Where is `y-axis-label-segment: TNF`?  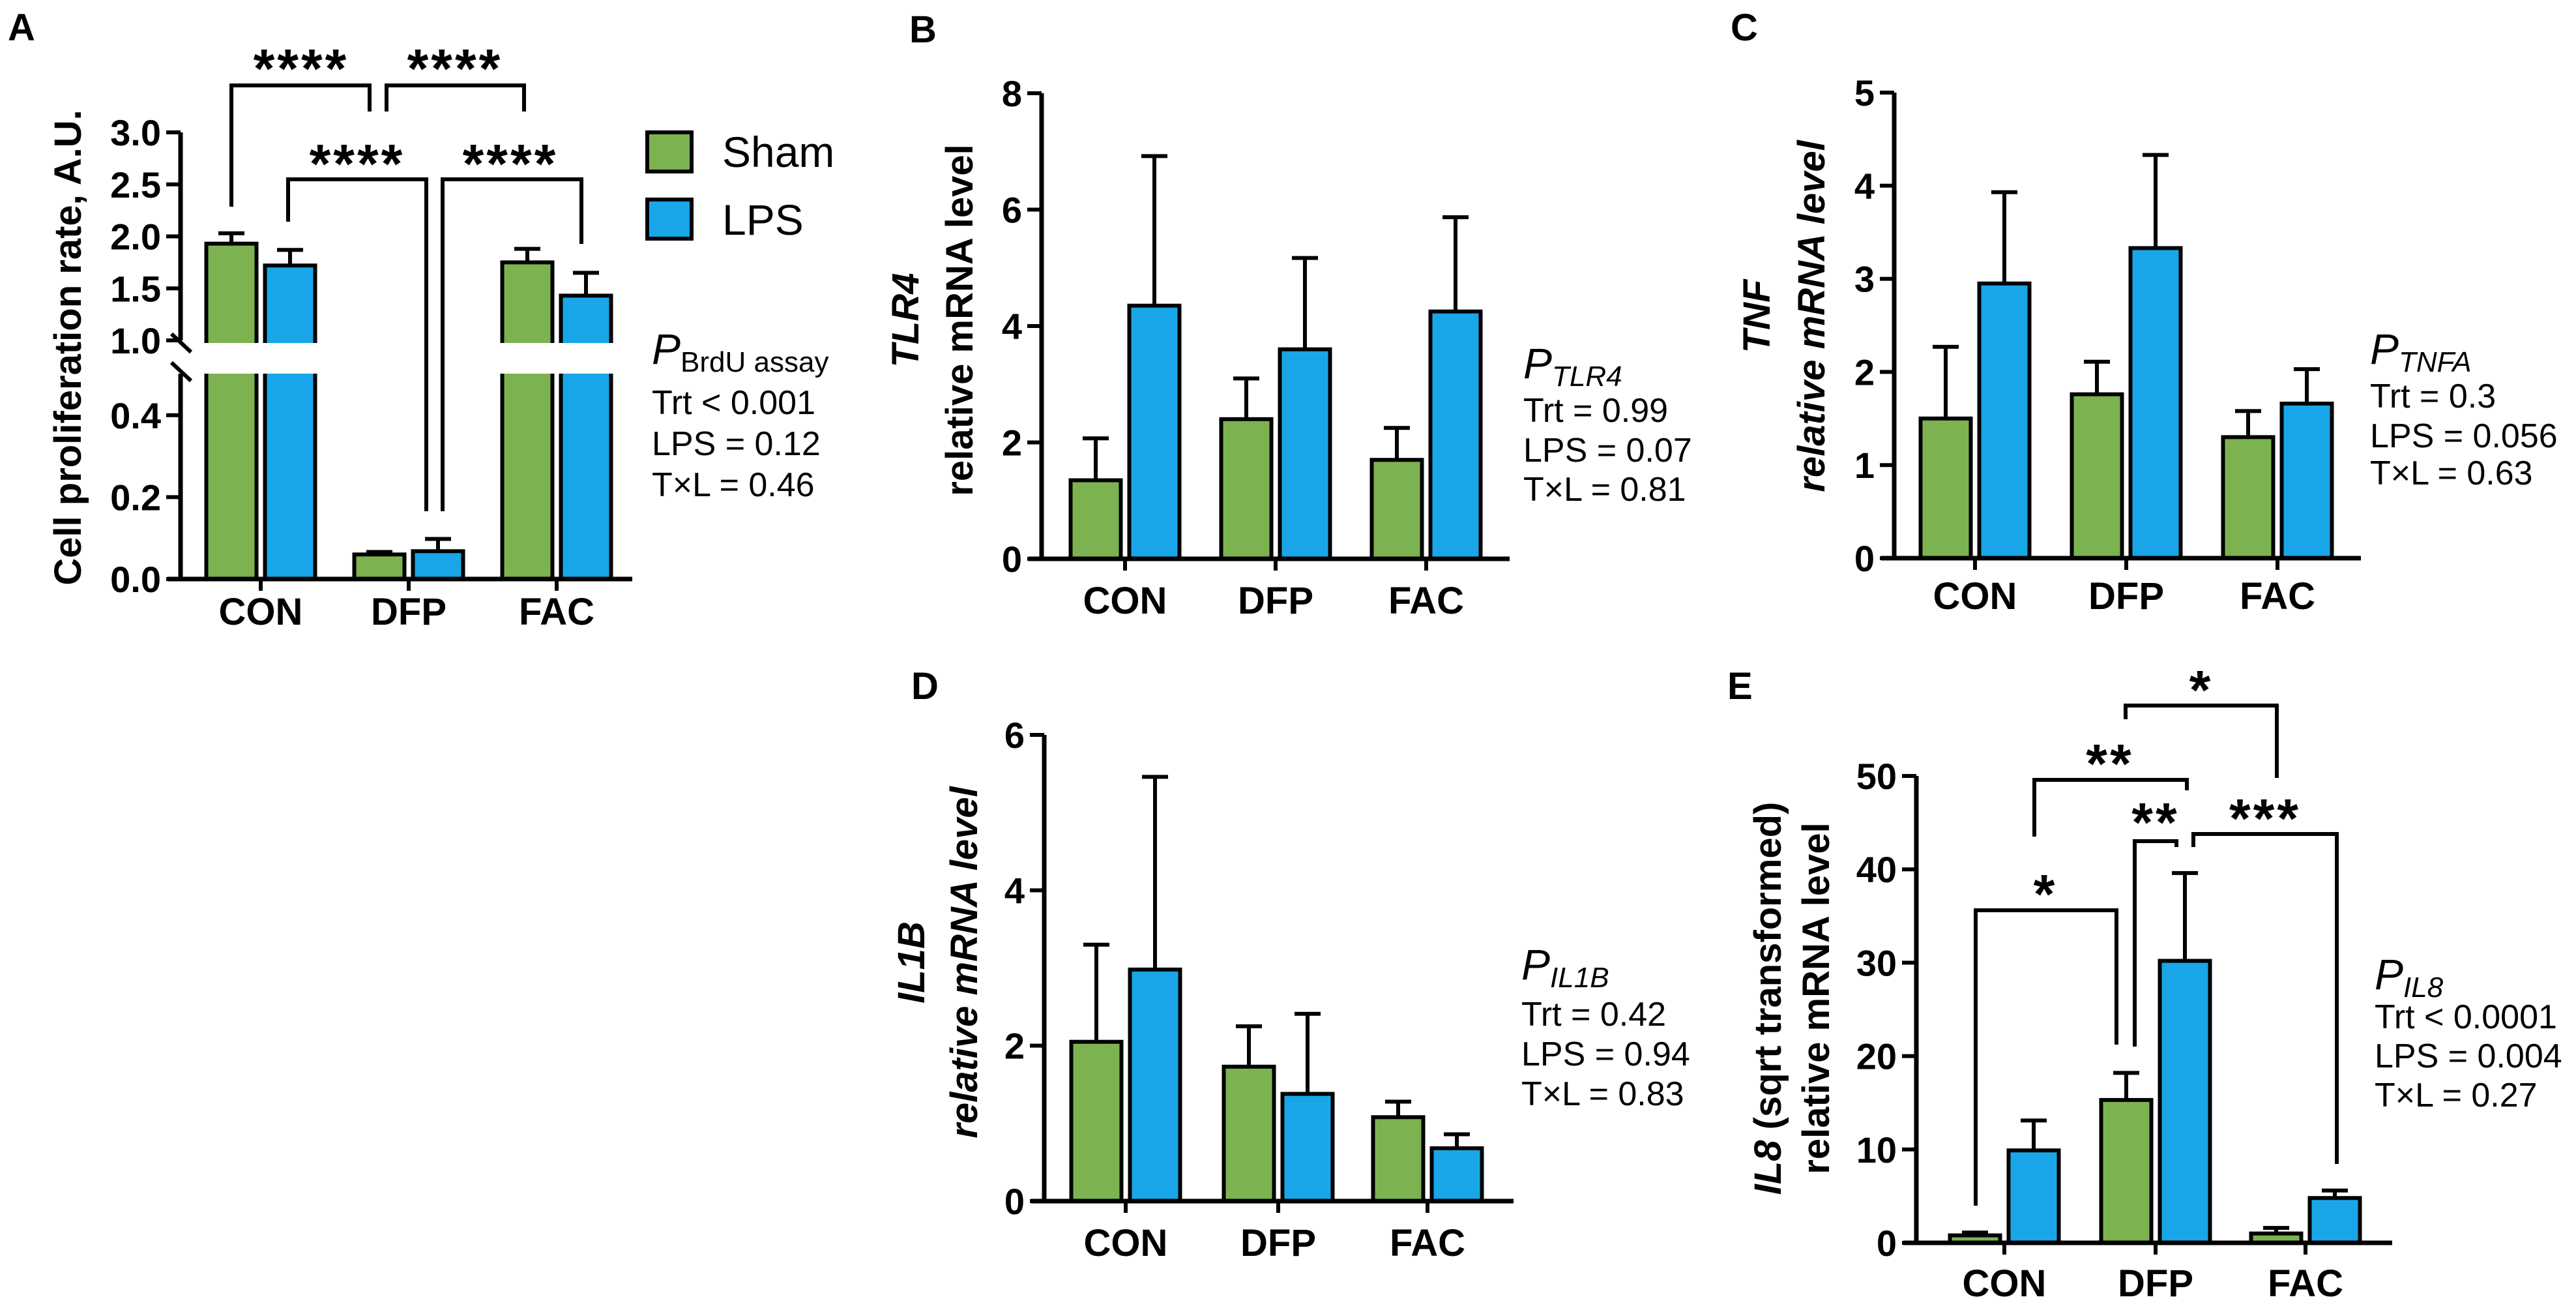 y-axis-label-segment: TNF is located at coordinates (1757, 315).